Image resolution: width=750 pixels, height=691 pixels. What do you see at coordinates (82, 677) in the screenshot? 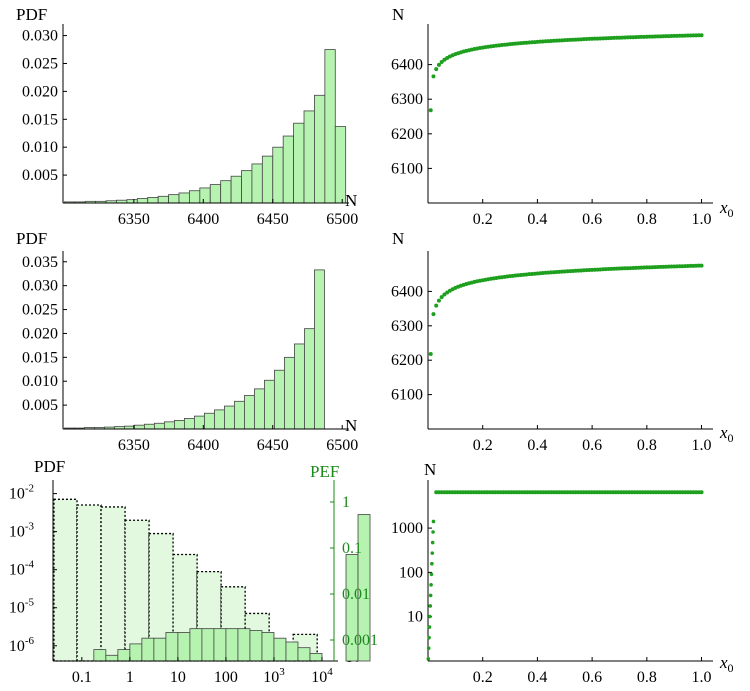
I see `hist3-xtick-base: 0.1` at bounding box center [82, 677].